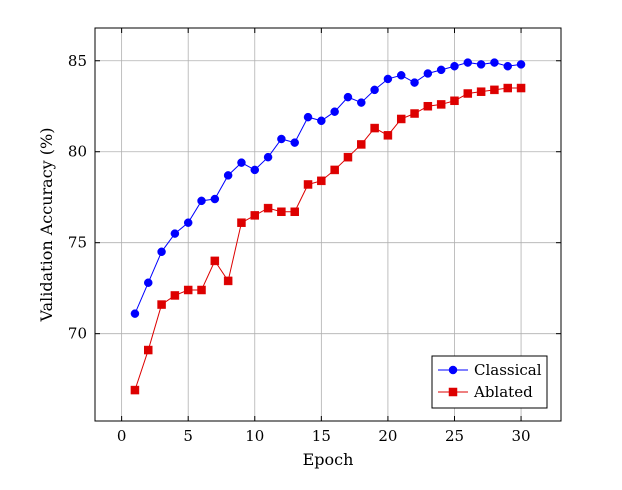 This screenshot has height=490, width=622. I want to click on legend-entries: Classical Ablated, so click(490, 381).